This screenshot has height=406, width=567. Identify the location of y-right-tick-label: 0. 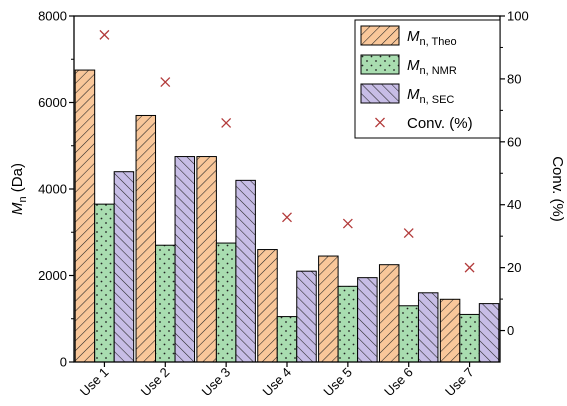
(510, 330).